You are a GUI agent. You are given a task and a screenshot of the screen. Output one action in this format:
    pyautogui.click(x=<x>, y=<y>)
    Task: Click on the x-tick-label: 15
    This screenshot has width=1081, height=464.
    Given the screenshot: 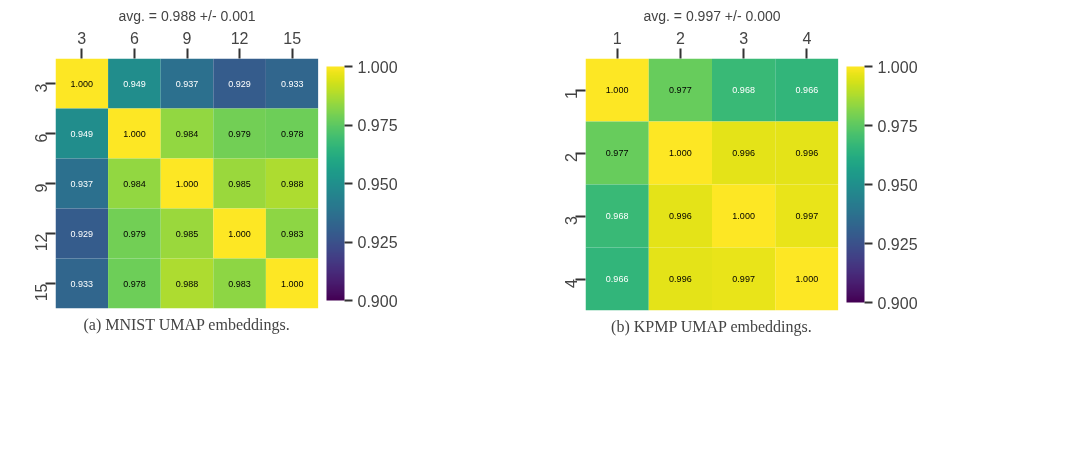 What is the action you would take?
    pyautogui.click(x=292, y=38)
    